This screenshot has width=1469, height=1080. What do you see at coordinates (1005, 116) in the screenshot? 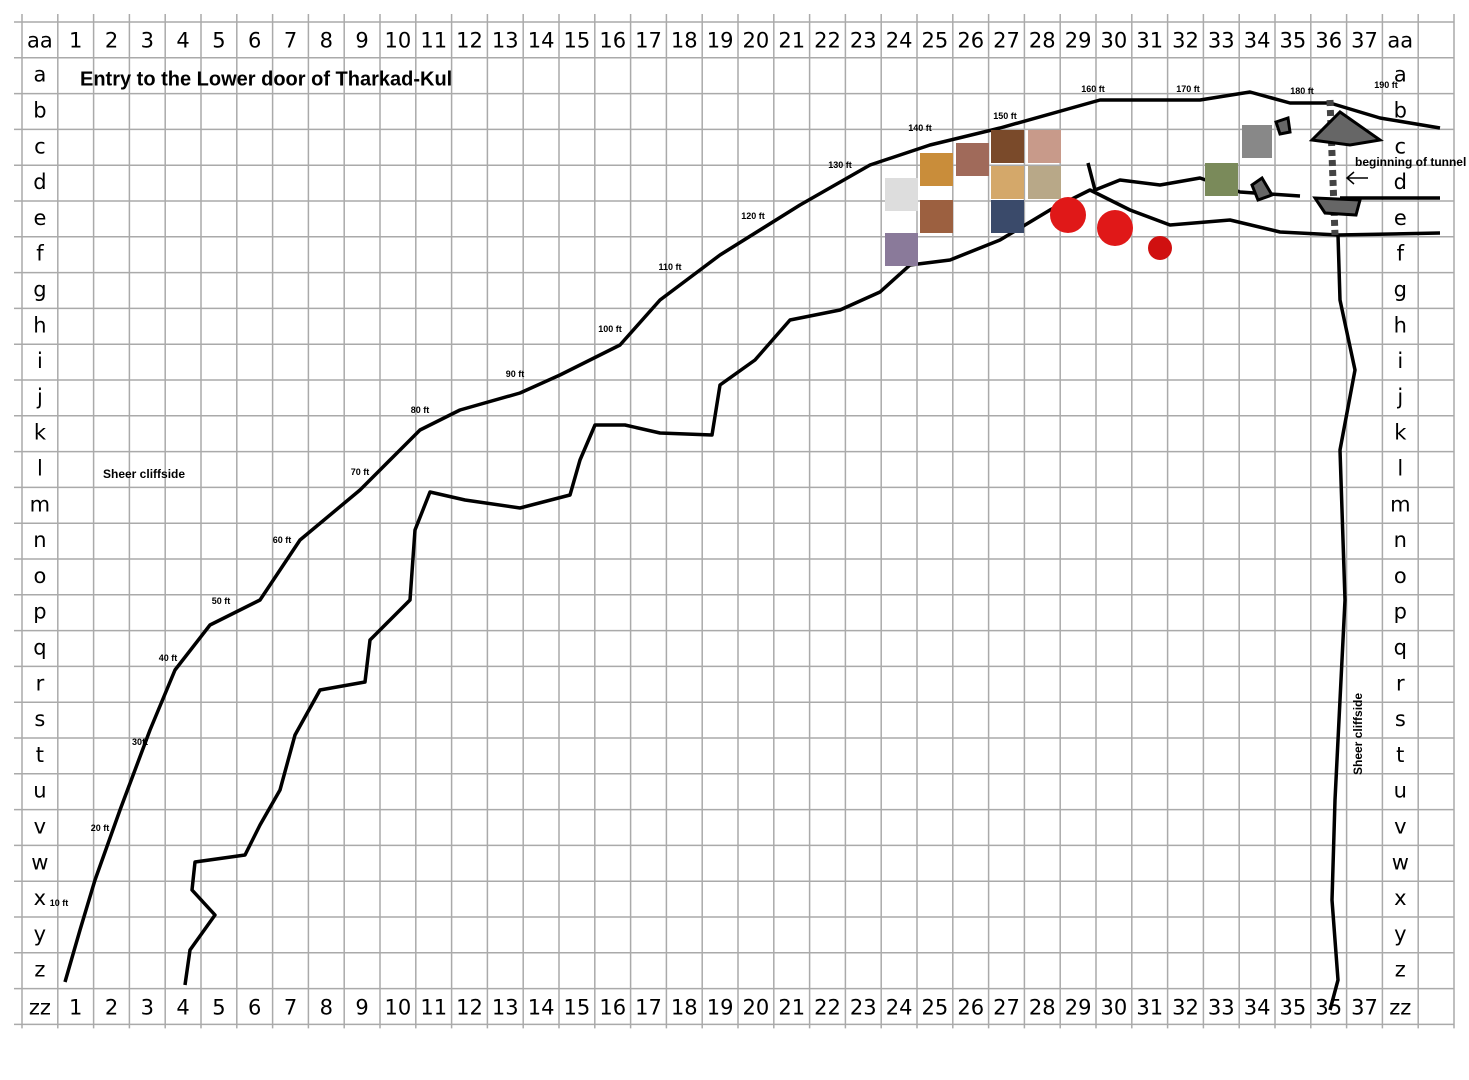
I see `distance-marker: 150 ft` at bounding box center [1005, 116].